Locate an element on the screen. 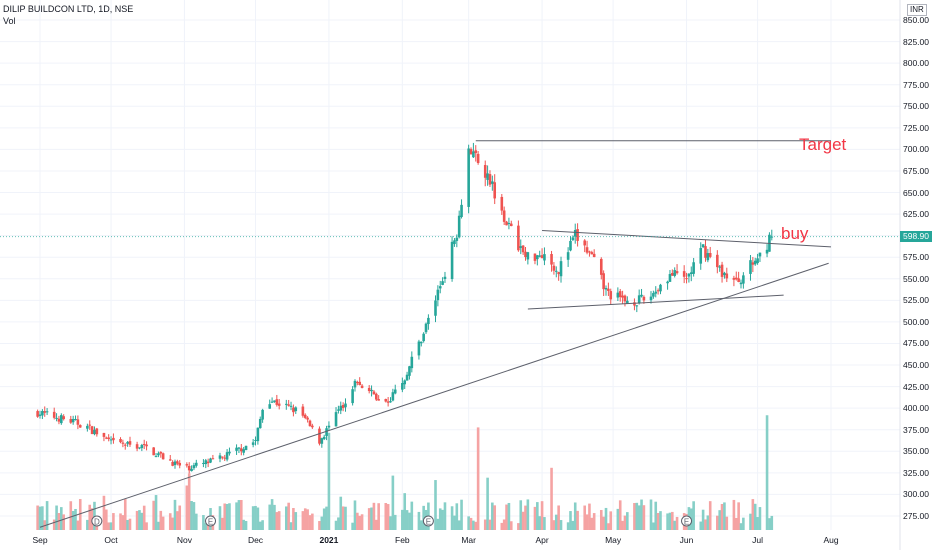 The height and width of the screenshot is (555, 932). buy-annotation: buy is located at coordinates (795, 233).